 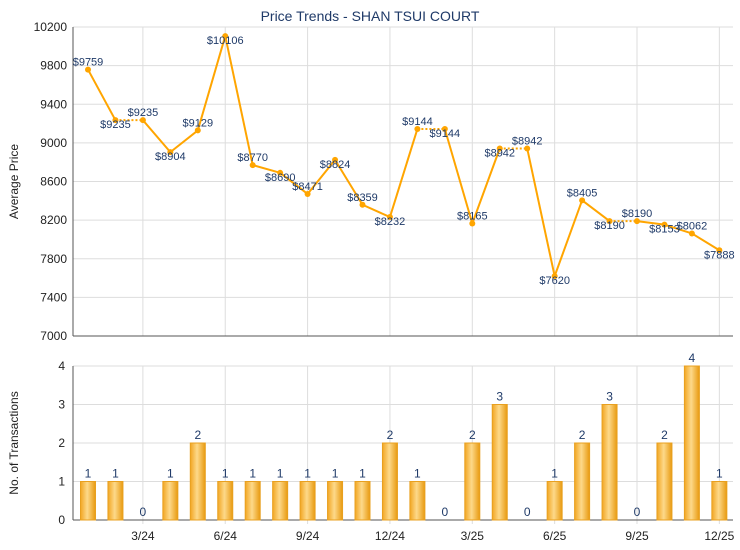 I want to click on x-tick-label: 12/25, so click(x=719, y=536).